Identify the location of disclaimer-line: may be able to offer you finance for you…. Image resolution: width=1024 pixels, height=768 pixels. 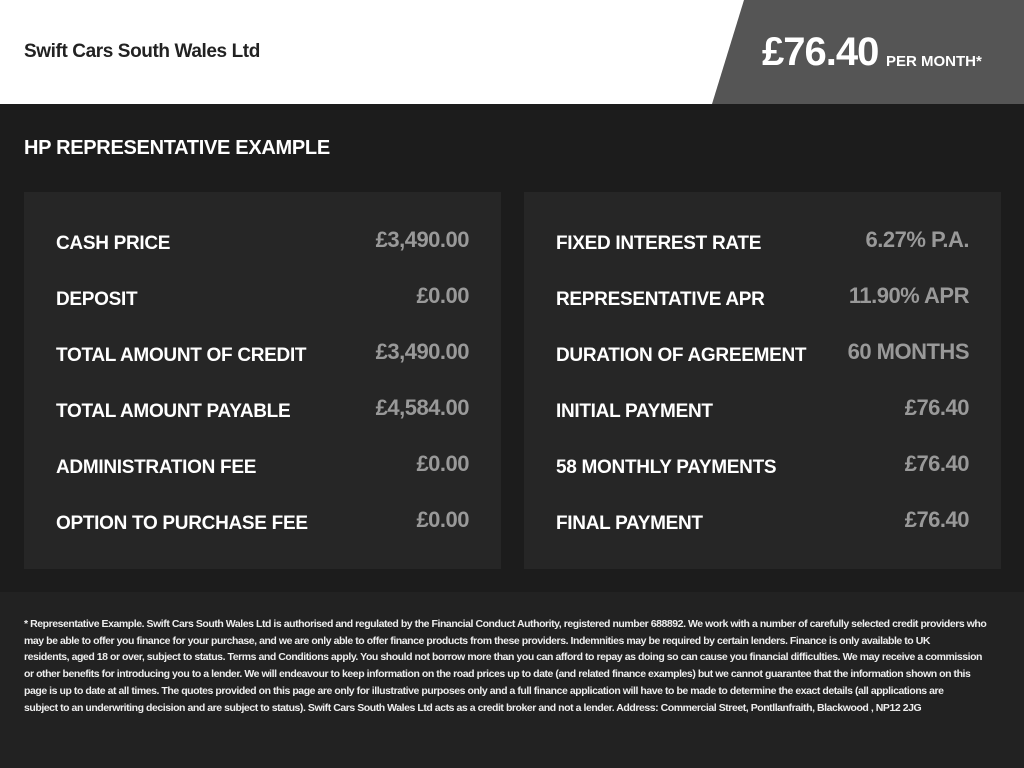
(477, 640).